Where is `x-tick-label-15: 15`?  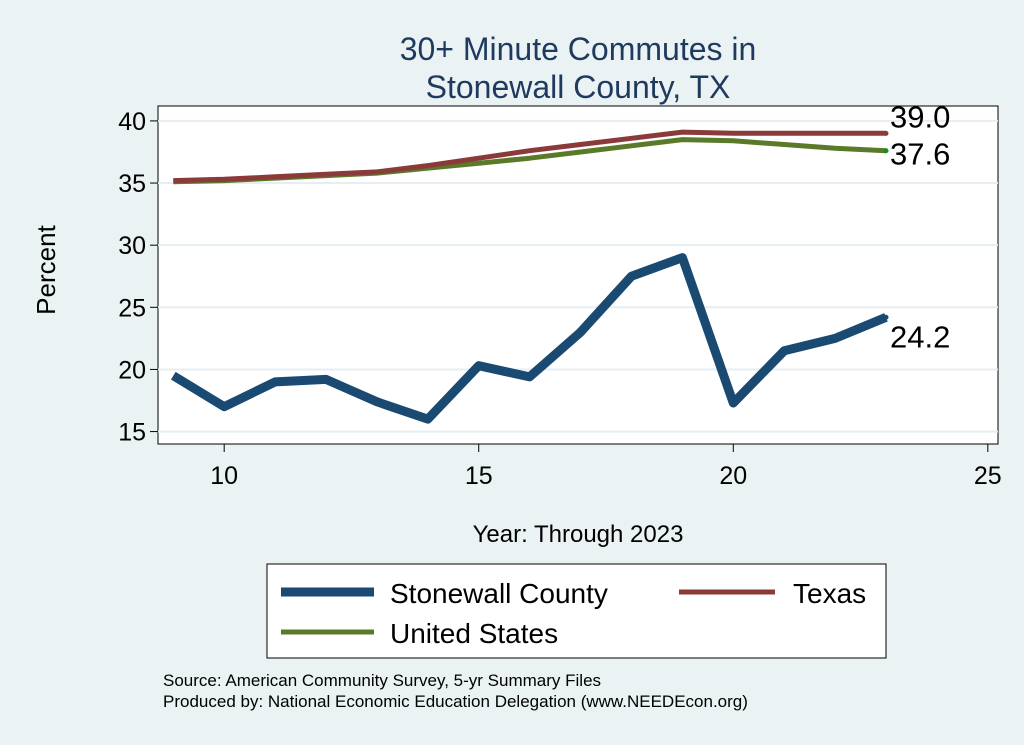 x-tick-label-15: 15 is located at coordinates (479, 476).